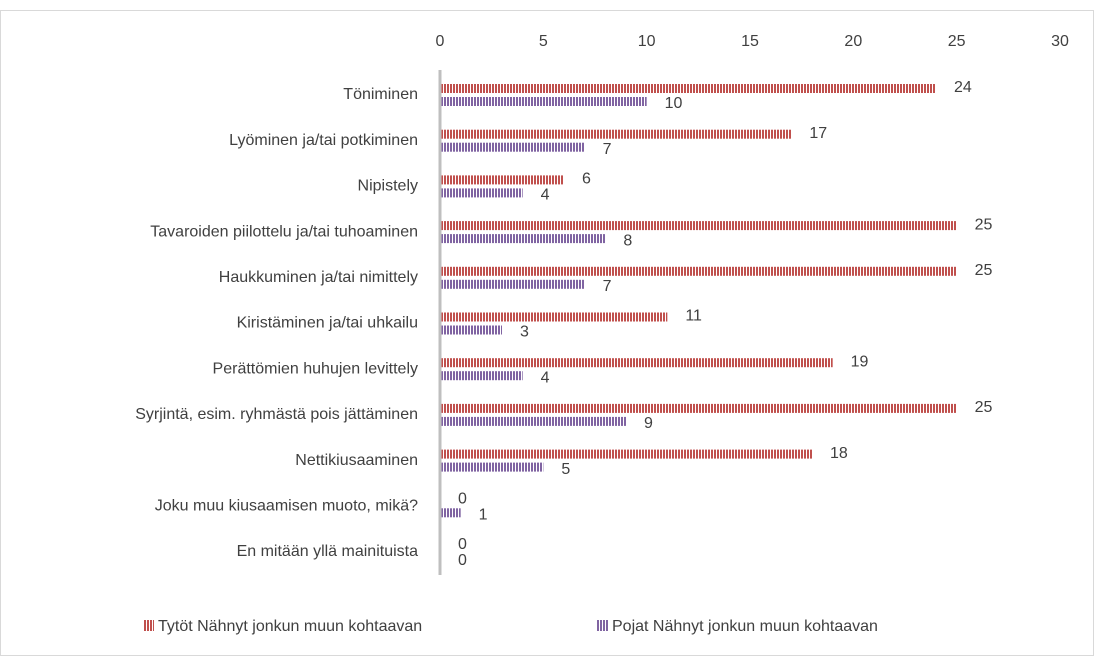 Image resolution: width=1095 pixels, height=656 pixels. Describe the element at coordinates (693, 316) in the screenshot. I see `data-label: 11` at that location.